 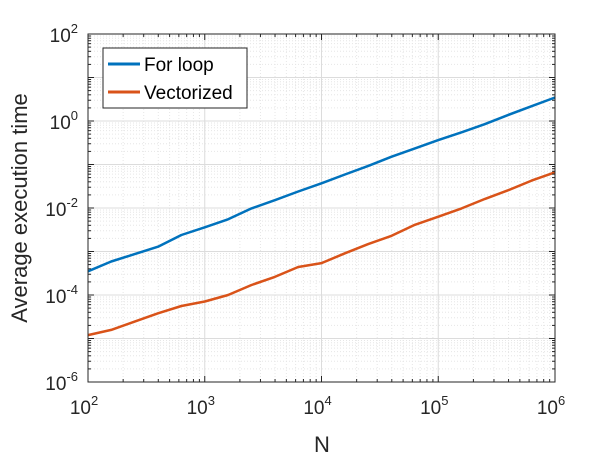 What do you see at coordinates (64, 121) in the screenshot?
I see `y-tick-label: 10⁰` at bounding box center [64, 121].